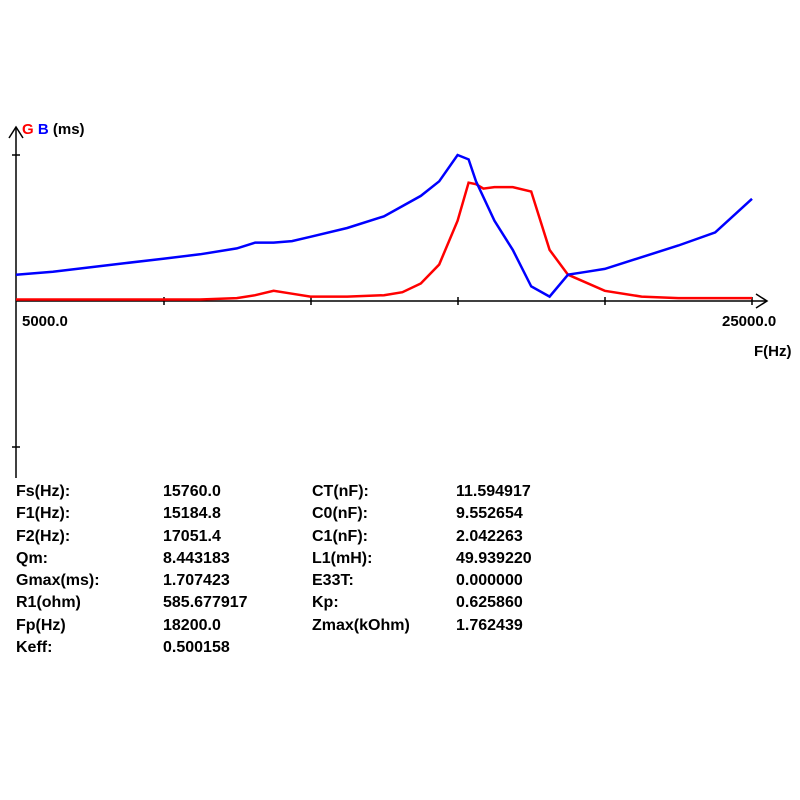 This screenshot has height=800, width=800. I want to click on param-label: E33T:, so click(333, 581).